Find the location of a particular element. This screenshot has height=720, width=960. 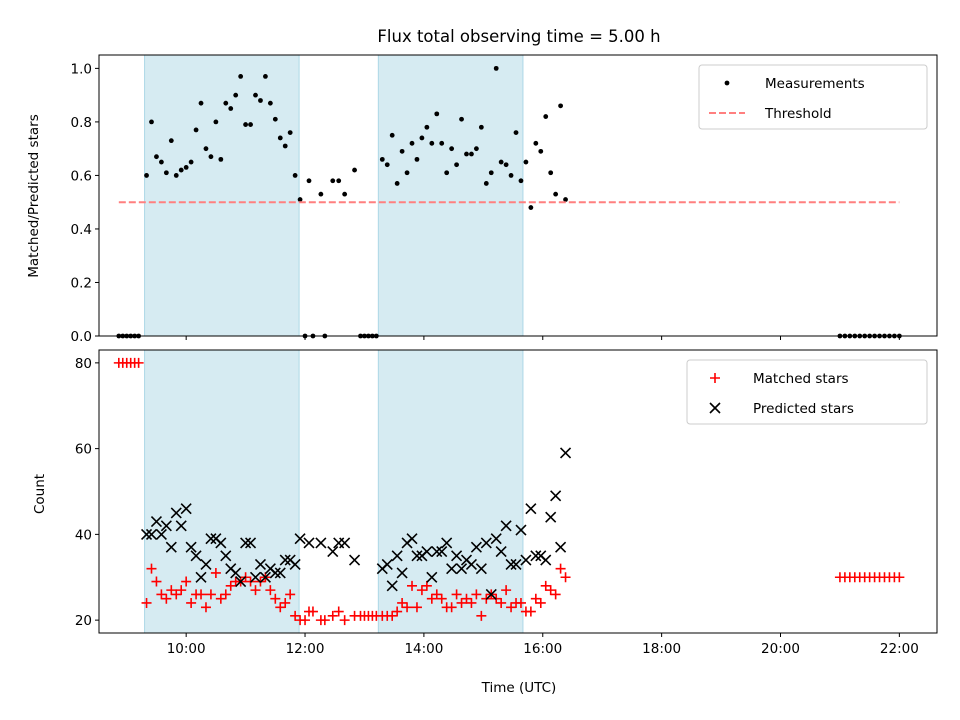

top-y-tick-label: 1.0 is located at coordinates (81, 69).